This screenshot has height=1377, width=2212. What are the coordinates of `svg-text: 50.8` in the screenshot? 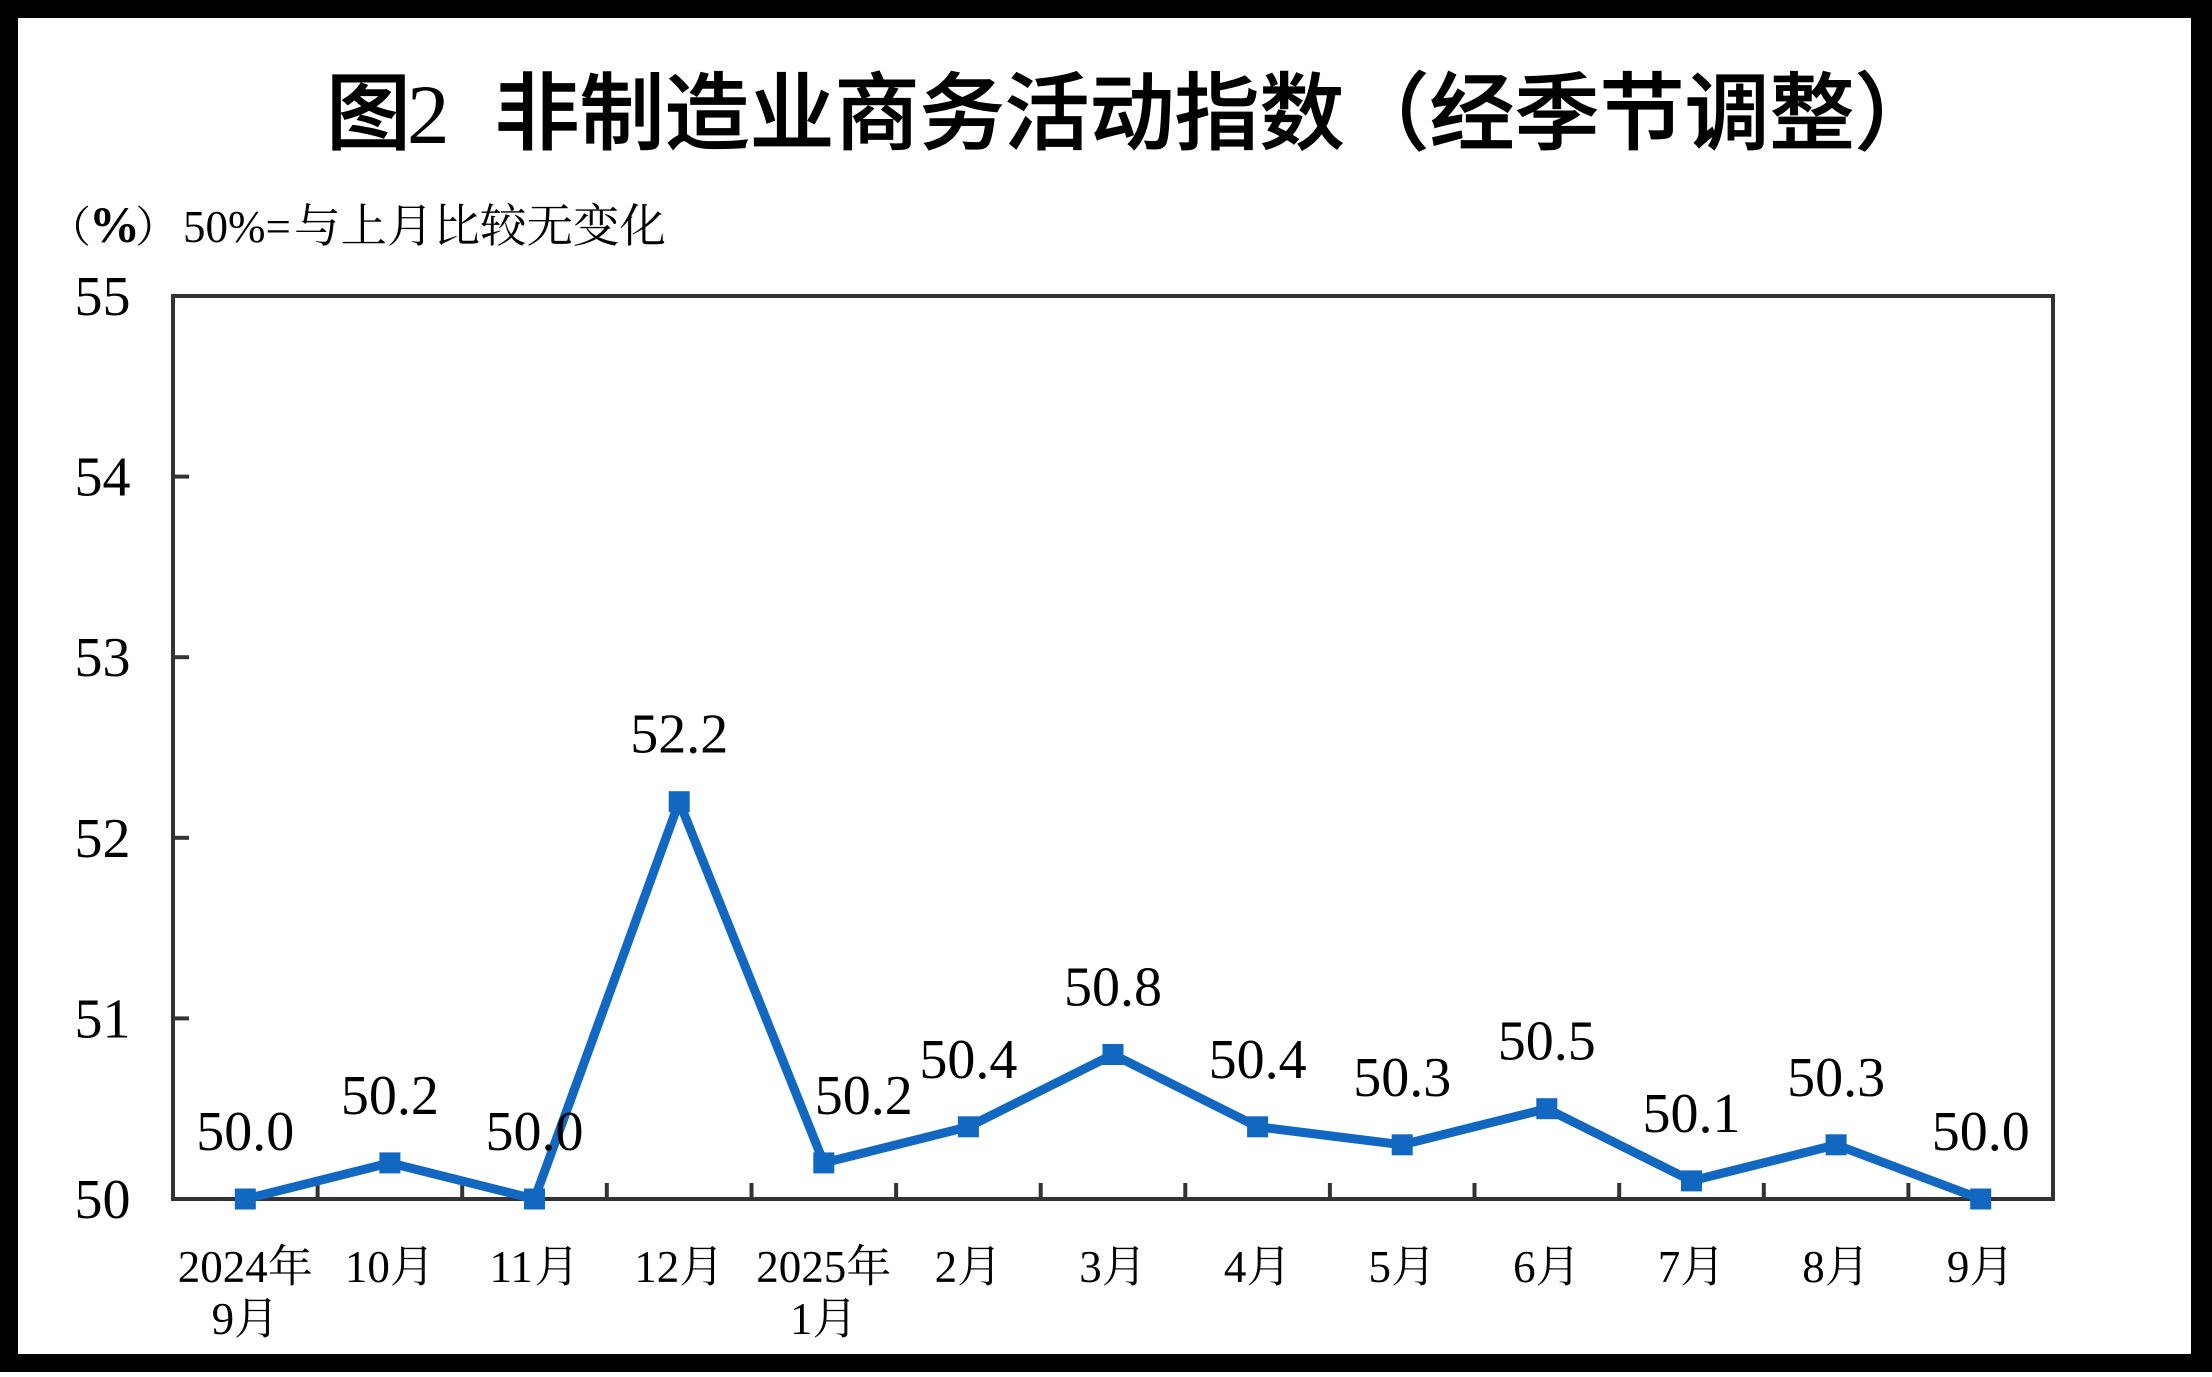 It's located at (1113, 988).